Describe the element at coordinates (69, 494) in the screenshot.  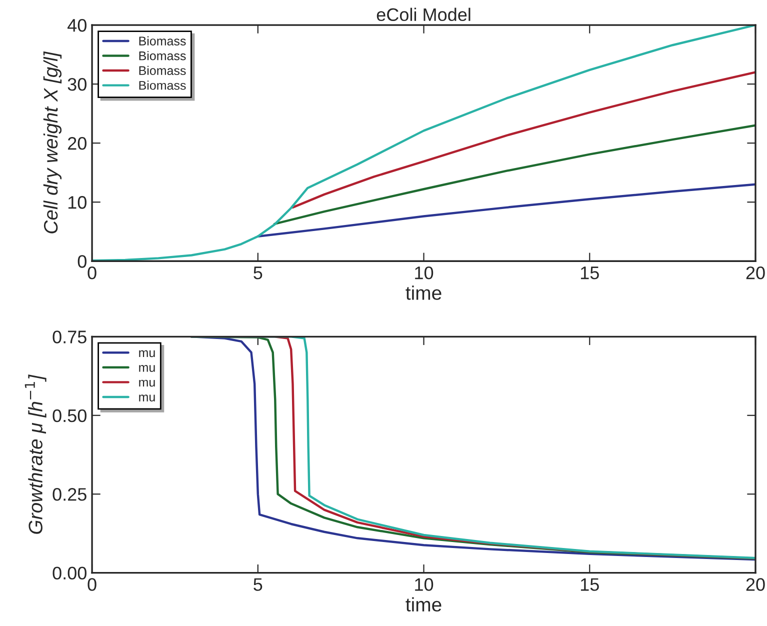
I see `y-tick-label: 0.25` at that location.